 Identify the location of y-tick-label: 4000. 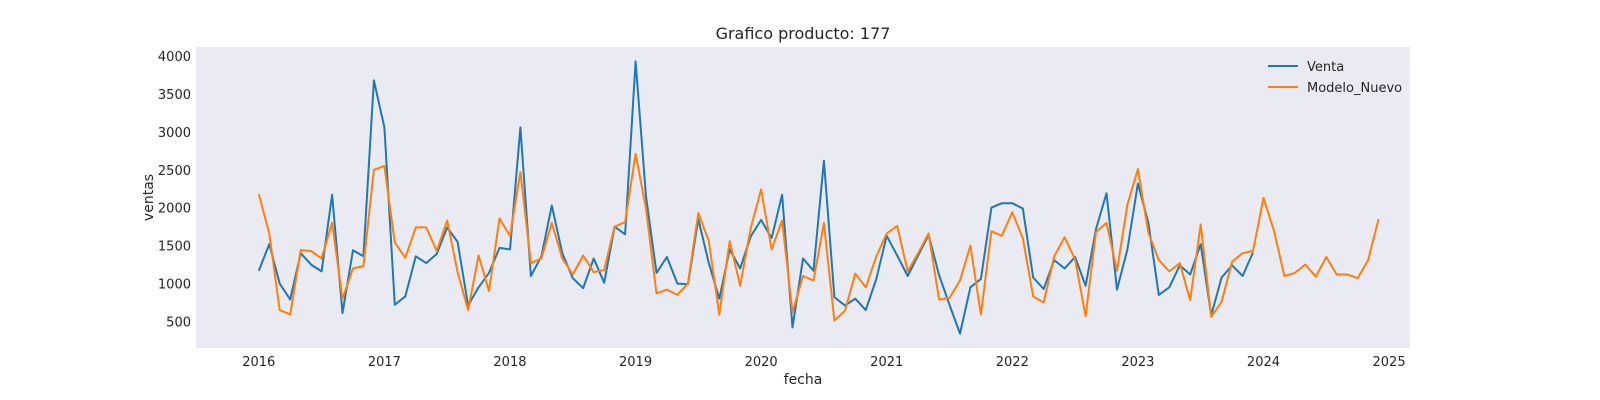
(174, 57).